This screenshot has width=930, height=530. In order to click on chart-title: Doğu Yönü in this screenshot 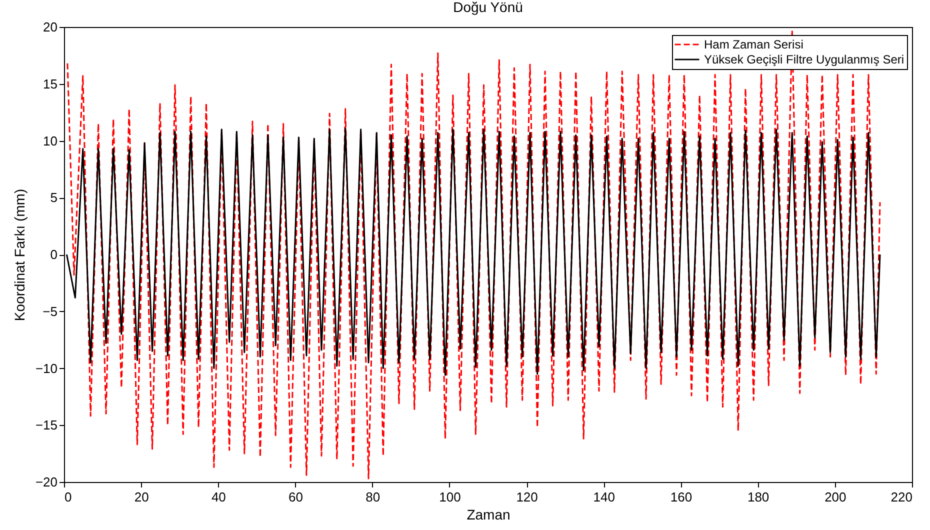, I will do `click(488, 7)`.